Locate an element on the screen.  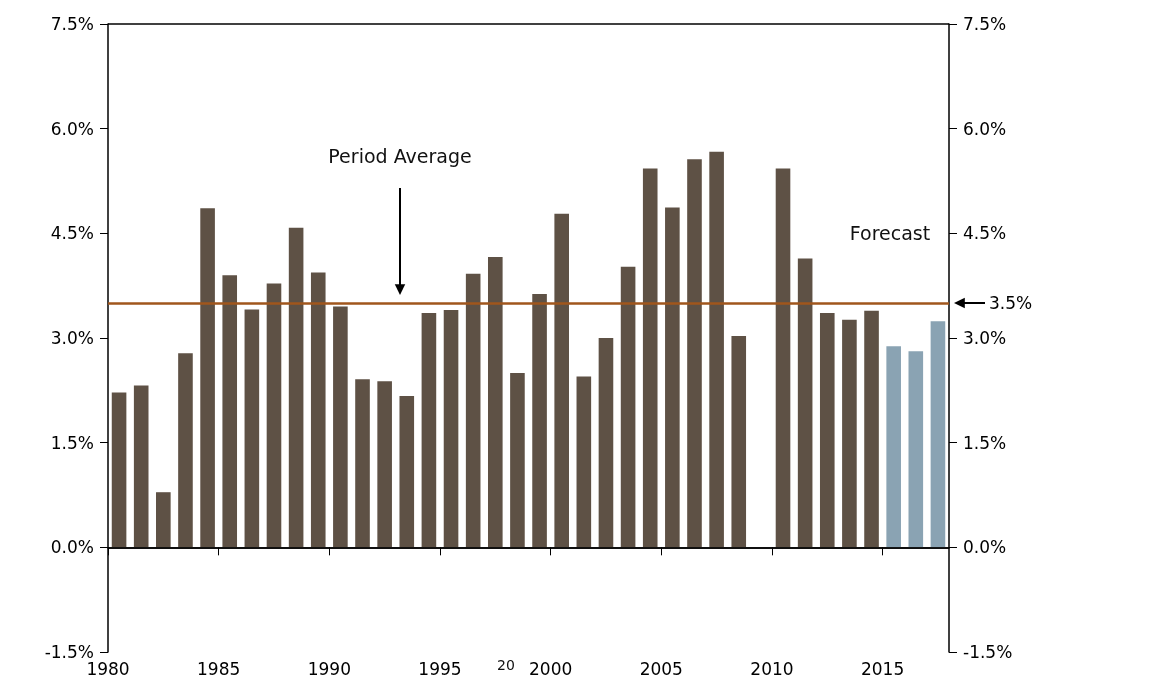
y-tick-label: 6.0% is located at coordinates (72, 128).